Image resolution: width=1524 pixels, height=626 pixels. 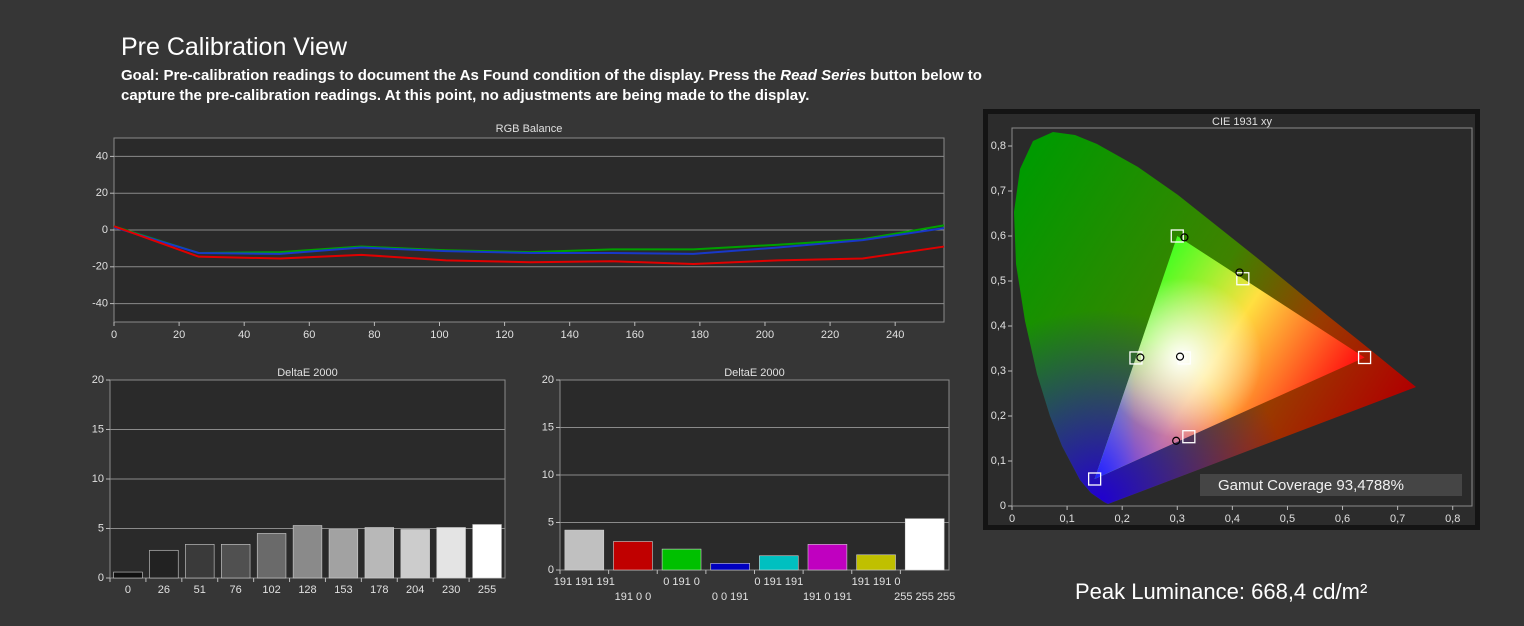 What do you see at coordinates (307, 590) in the screenshot?
I see `x-tick-label: 128` at bounding box center [307, 590].